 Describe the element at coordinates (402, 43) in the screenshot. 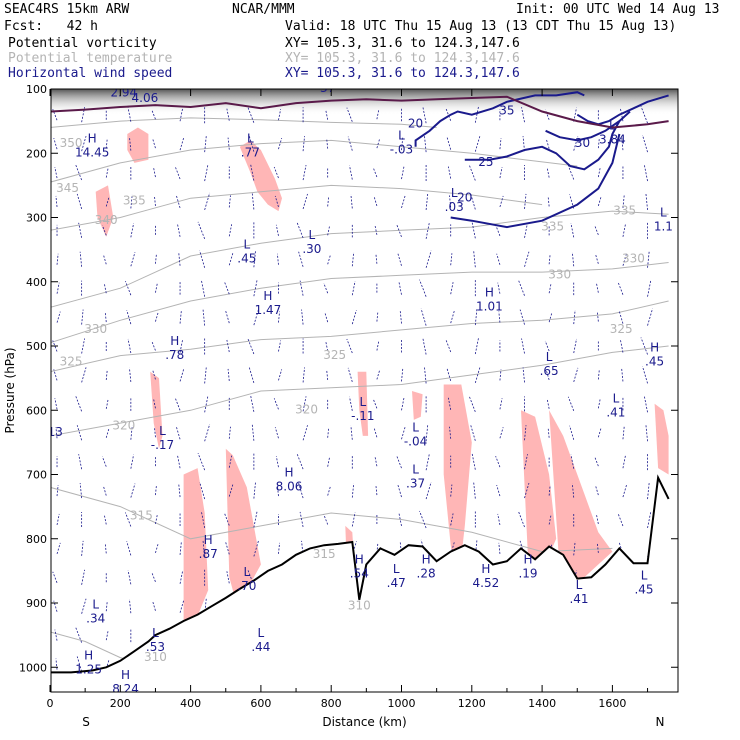

I see `field-pv-xy: XY= 105.3, 31.6 to 124.3,147.6` at that location.